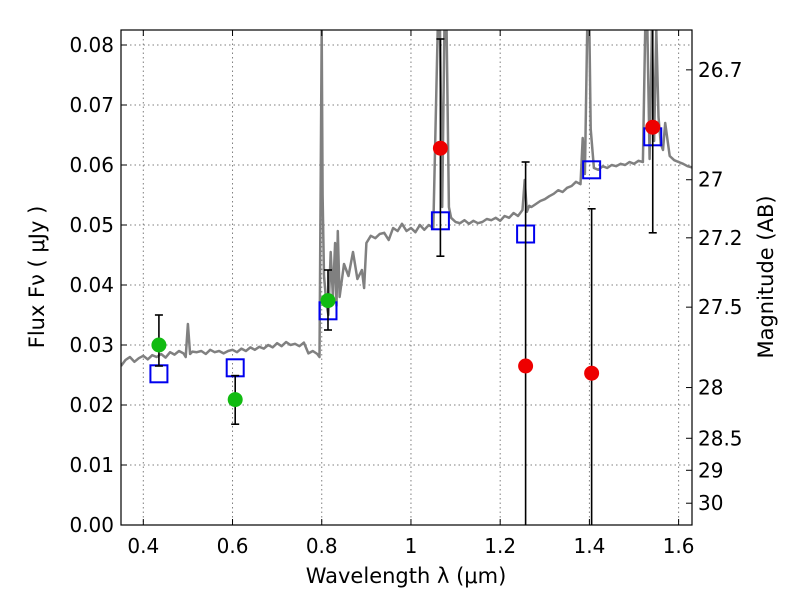 The image size is (800, 600). Describe the element at coordinates (679, 546) in the screenshot. I see `x-tick-label: 1.6` at that location.